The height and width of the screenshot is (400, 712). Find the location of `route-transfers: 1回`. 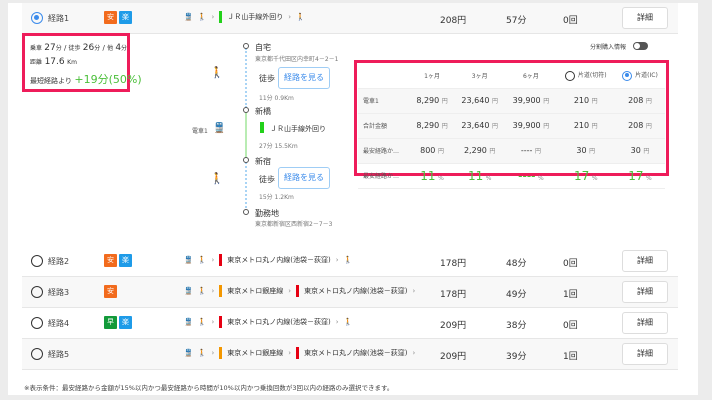

route-transfers: 1回 is located at coordinates (570, 357).